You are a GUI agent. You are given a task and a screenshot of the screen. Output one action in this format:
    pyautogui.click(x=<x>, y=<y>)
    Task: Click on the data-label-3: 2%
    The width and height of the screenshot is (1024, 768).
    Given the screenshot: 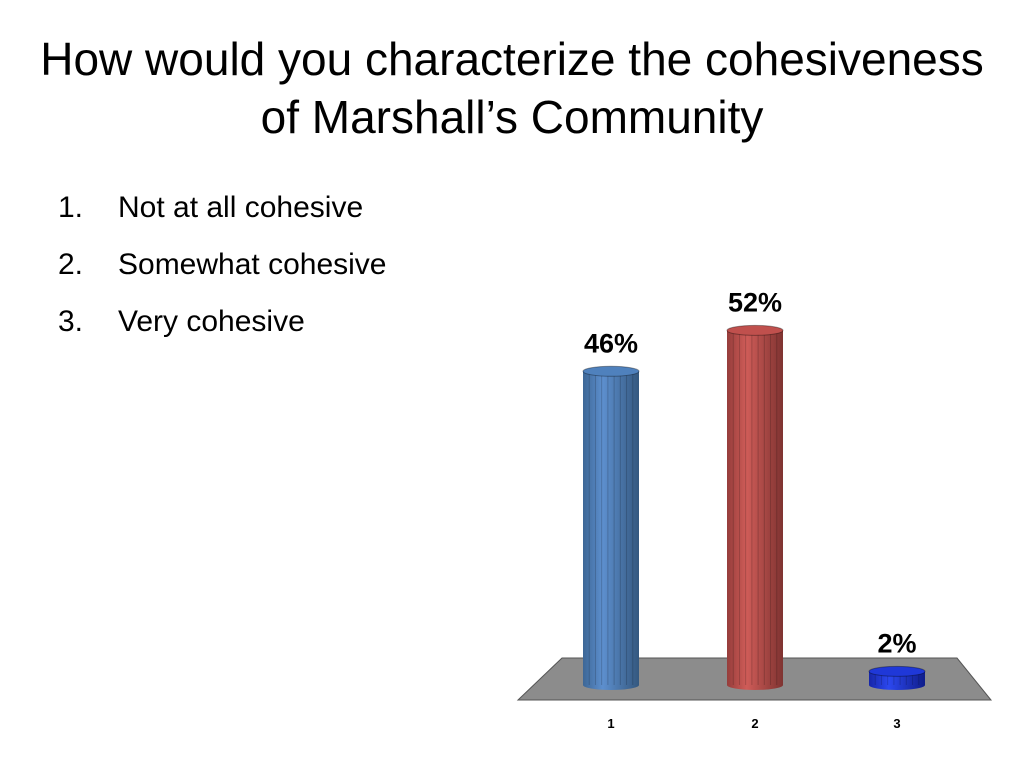 What is the action you would take?
    pyautogui.click(x=896, y=643)
    